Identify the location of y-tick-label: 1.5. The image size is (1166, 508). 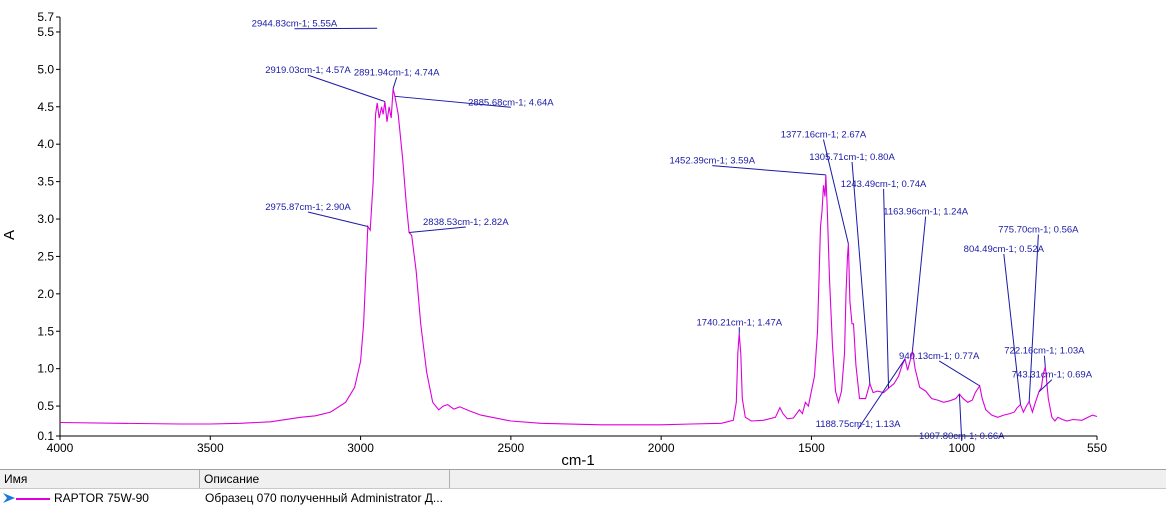
(45, 331).